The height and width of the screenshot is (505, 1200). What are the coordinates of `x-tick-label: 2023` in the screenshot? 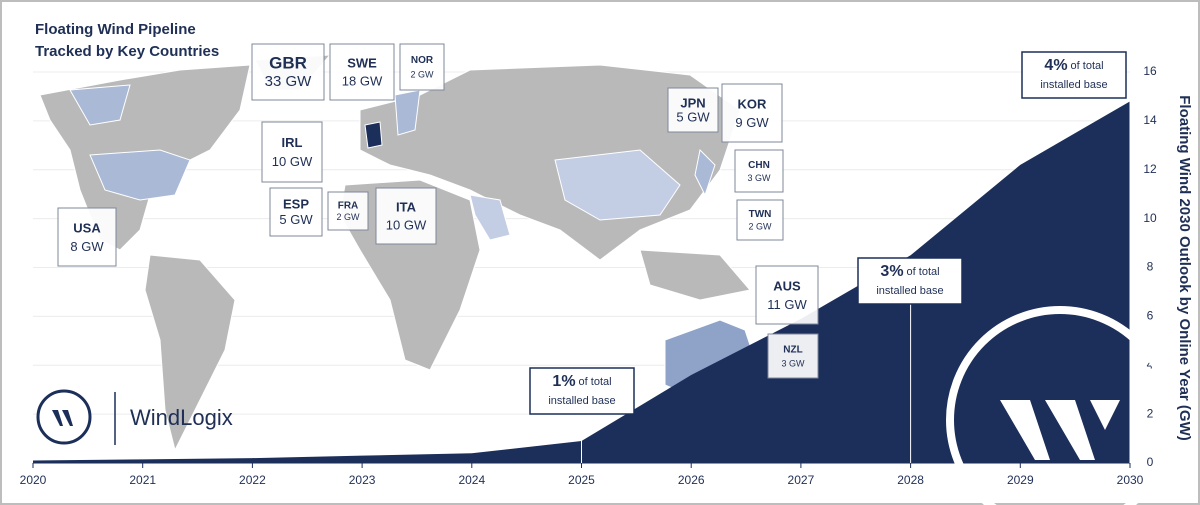 It's located at (362, 480).